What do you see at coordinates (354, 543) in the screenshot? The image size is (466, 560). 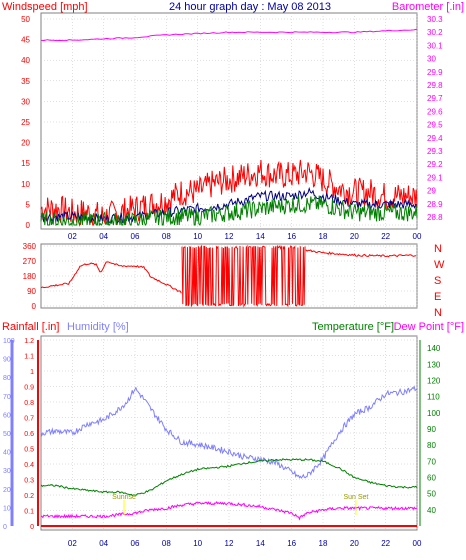 I see `x-tick-label-bottom: 20` at bounding box center [354, 543].